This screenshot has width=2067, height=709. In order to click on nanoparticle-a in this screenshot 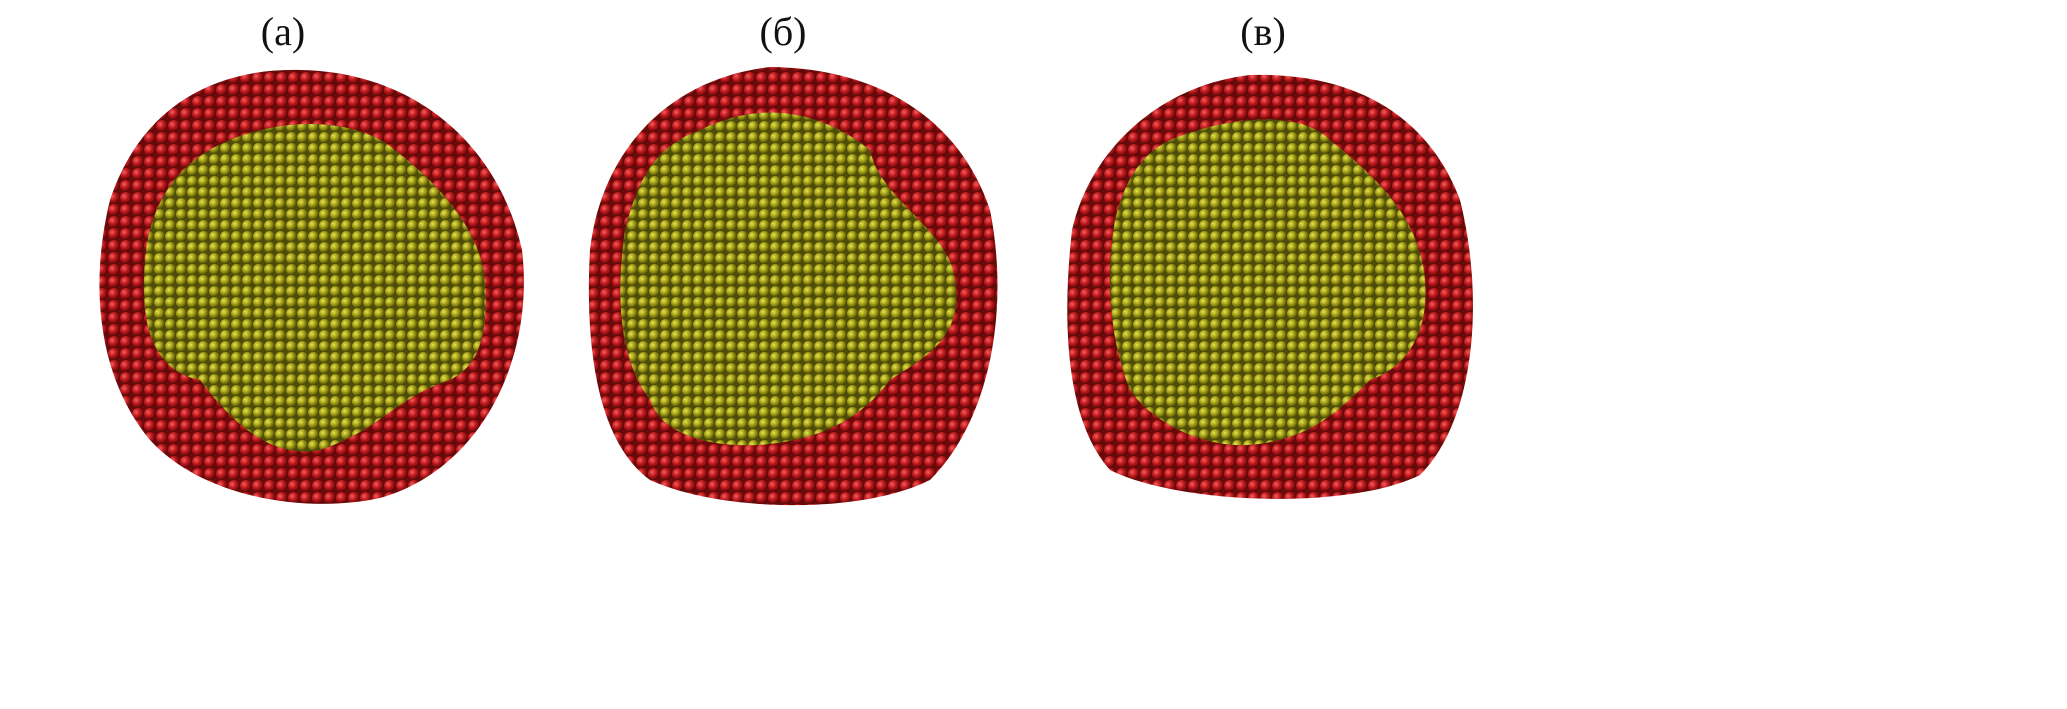, I will do `click(311, 286)`.